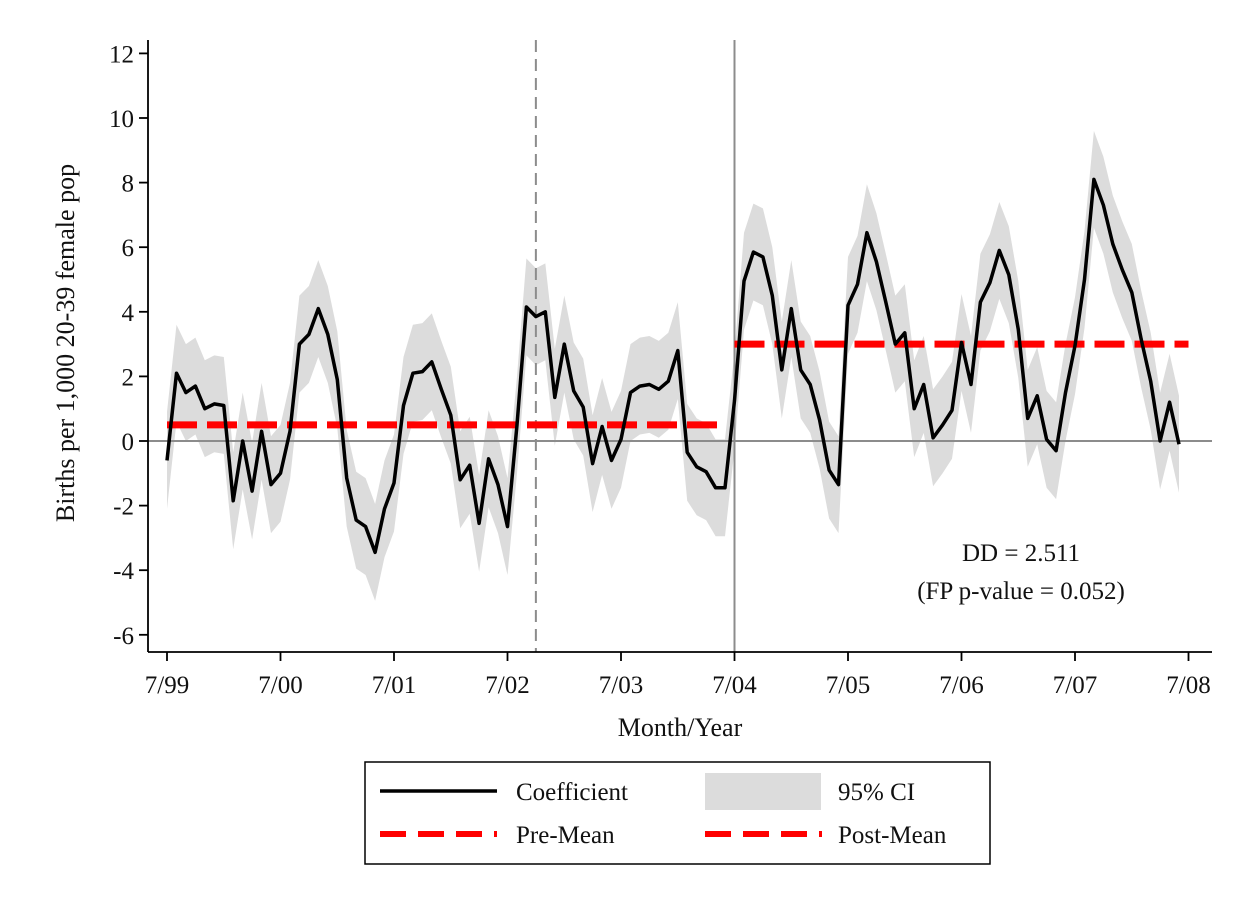 Image resolution: width=1239 pixels, height=898 pixels. Describe the element at coordinates (763, 791) in the screenshot. I see `legend-ci-swatch` at that location.